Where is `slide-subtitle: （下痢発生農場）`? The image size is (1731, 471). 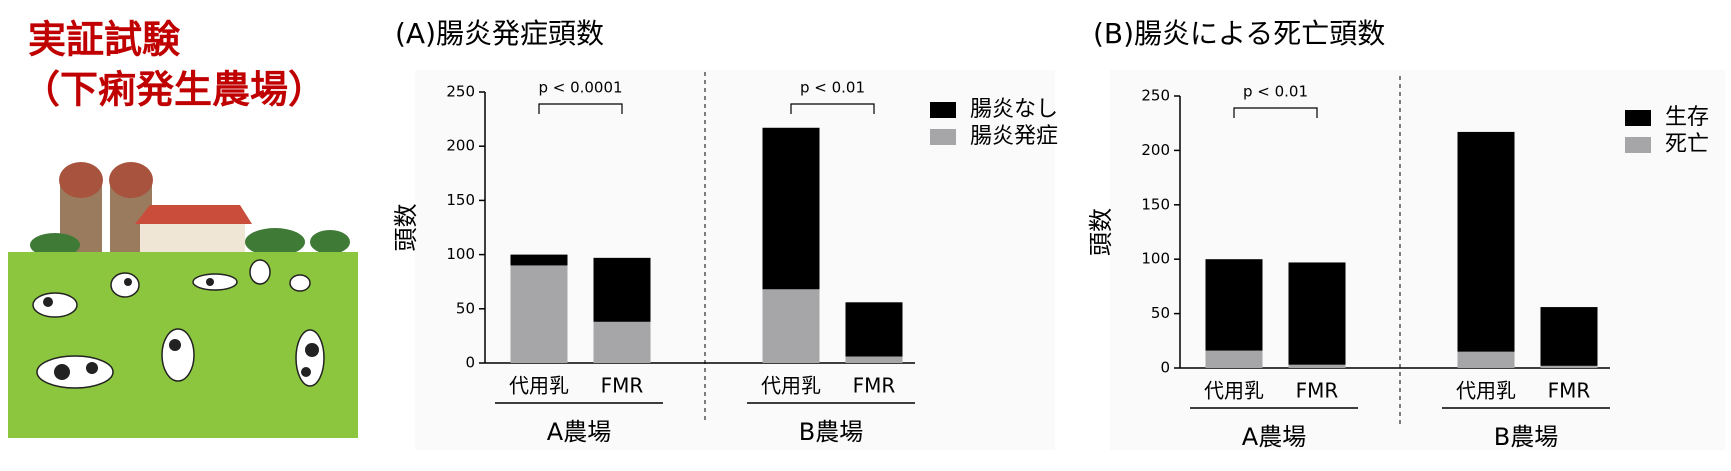 slide-subtitle: （下痢発生農場） is located at coordinates (174, 90).